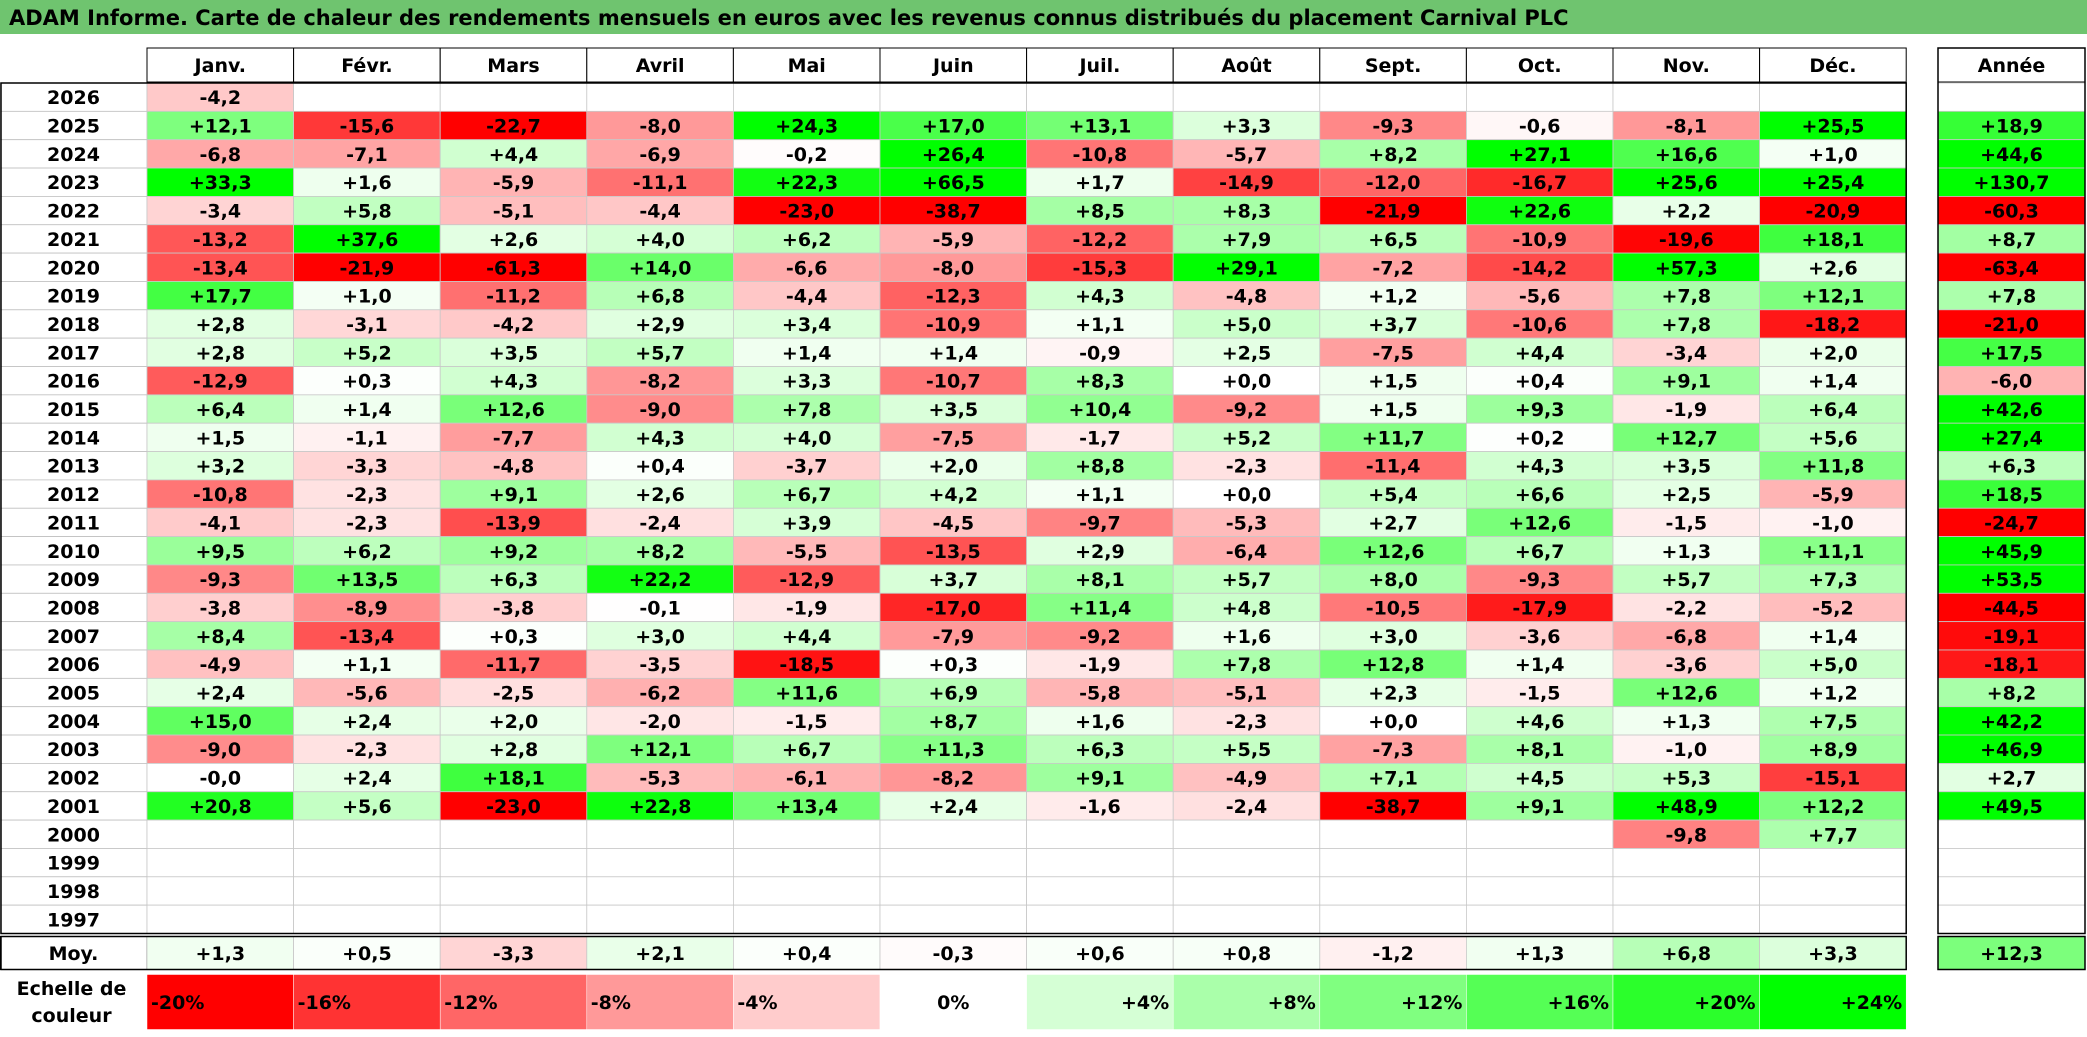  I want to click on heatmap-value: -0,9, so click(1100, 353).